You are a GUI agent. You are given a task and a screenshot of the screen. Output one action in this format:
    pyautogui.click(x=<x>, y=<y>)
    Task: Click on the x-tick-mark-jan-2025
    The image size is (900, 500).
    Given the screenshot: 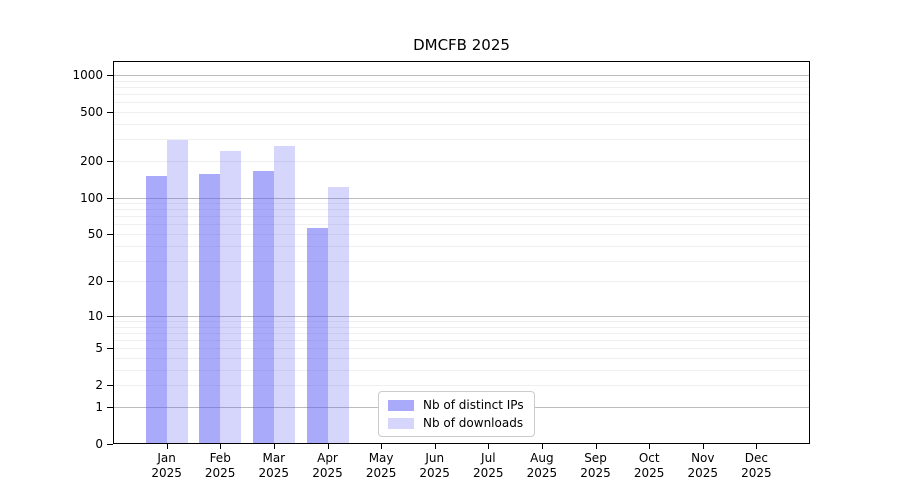 What is the action you would take?
    pyautogui.click(x=167, y=446)
    